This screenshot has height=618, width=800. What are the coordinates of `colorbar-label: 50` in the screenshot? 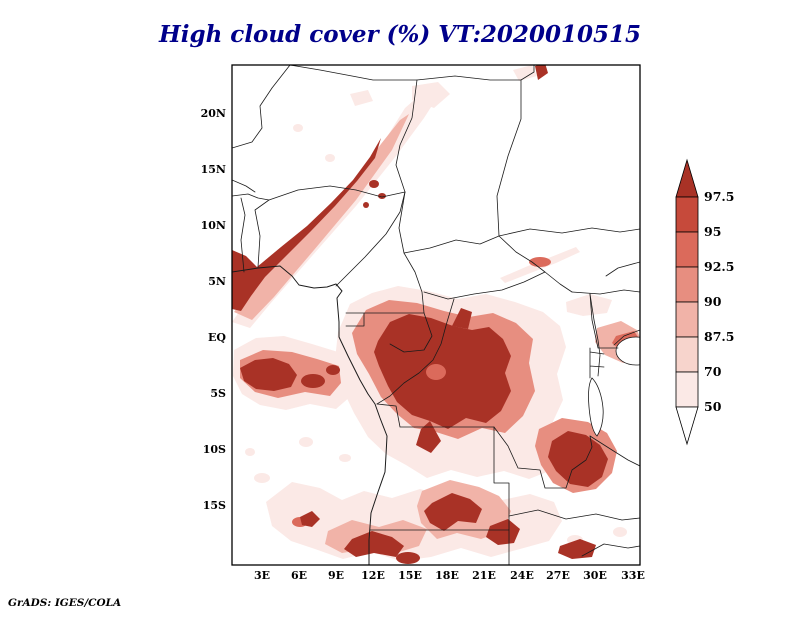 It's located at (713, 406).